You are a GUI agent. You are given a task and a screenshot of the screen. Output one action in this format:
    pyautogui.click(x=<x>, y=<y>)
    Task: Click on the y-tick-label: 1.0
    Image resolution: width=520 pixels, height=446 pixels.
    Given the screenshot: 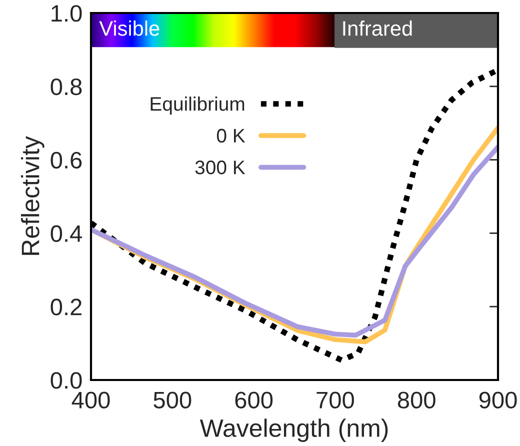 What is the action you would take?
    pyautogui.click(x=67, y=13)
    